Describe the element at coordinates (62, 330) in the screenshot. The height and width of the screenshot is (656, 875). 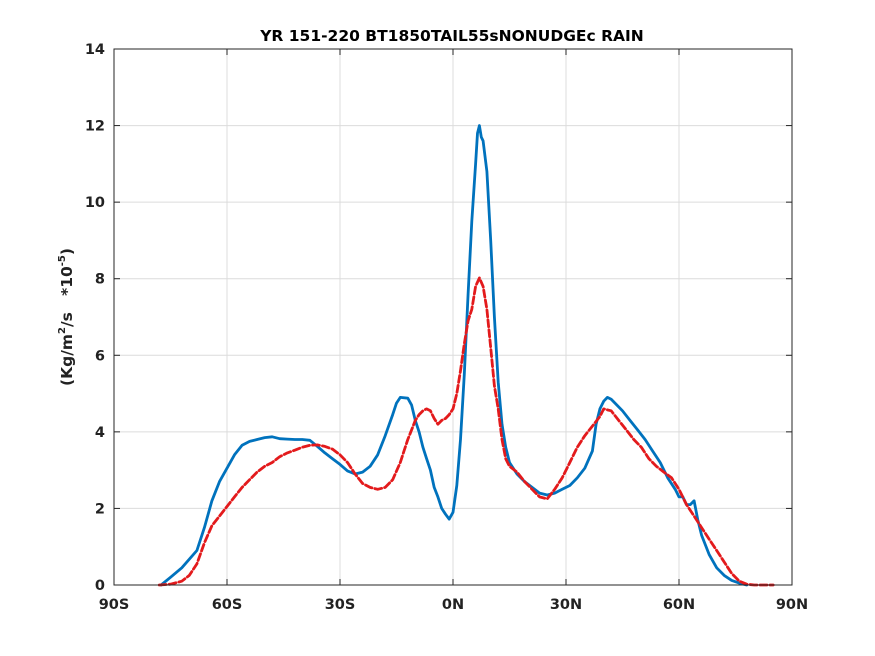
I see `y-axis-label-sup1: 2` at that location.